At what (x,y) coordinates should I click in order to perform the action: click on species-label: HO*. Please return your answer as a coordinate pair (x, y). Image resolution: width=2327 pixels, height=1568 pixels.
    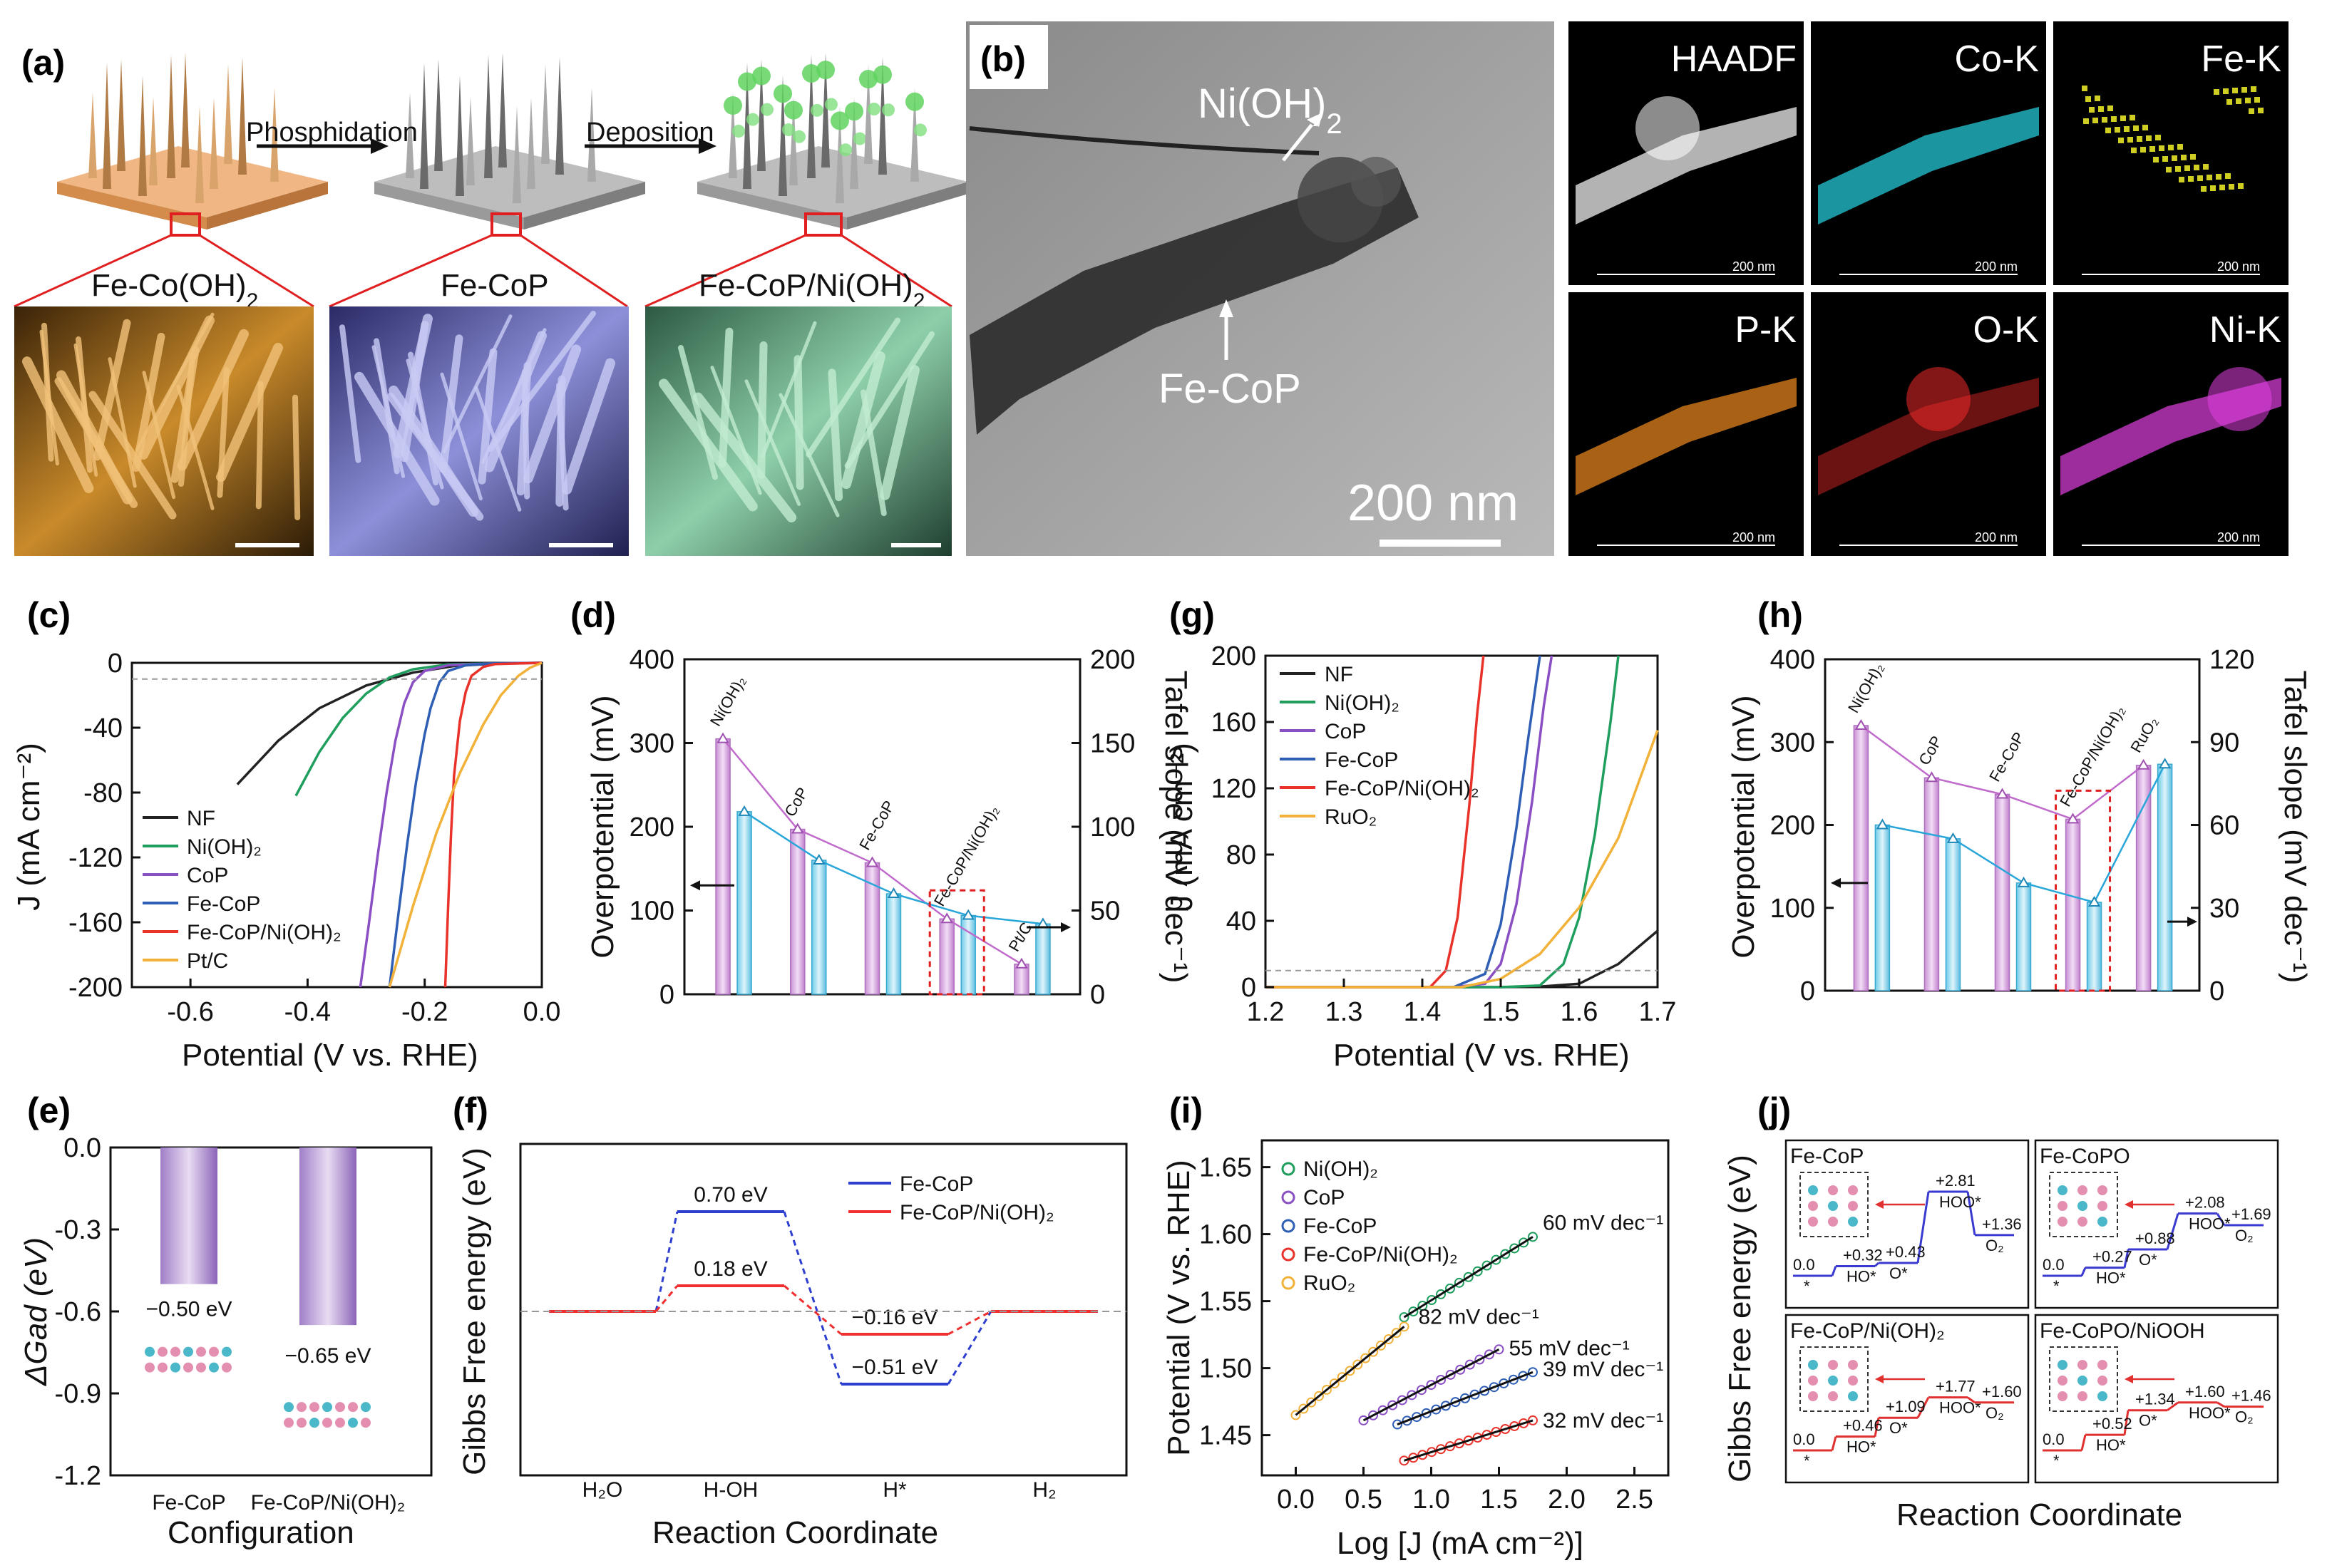
    Looking at the image, I should click on (2111, 1278).